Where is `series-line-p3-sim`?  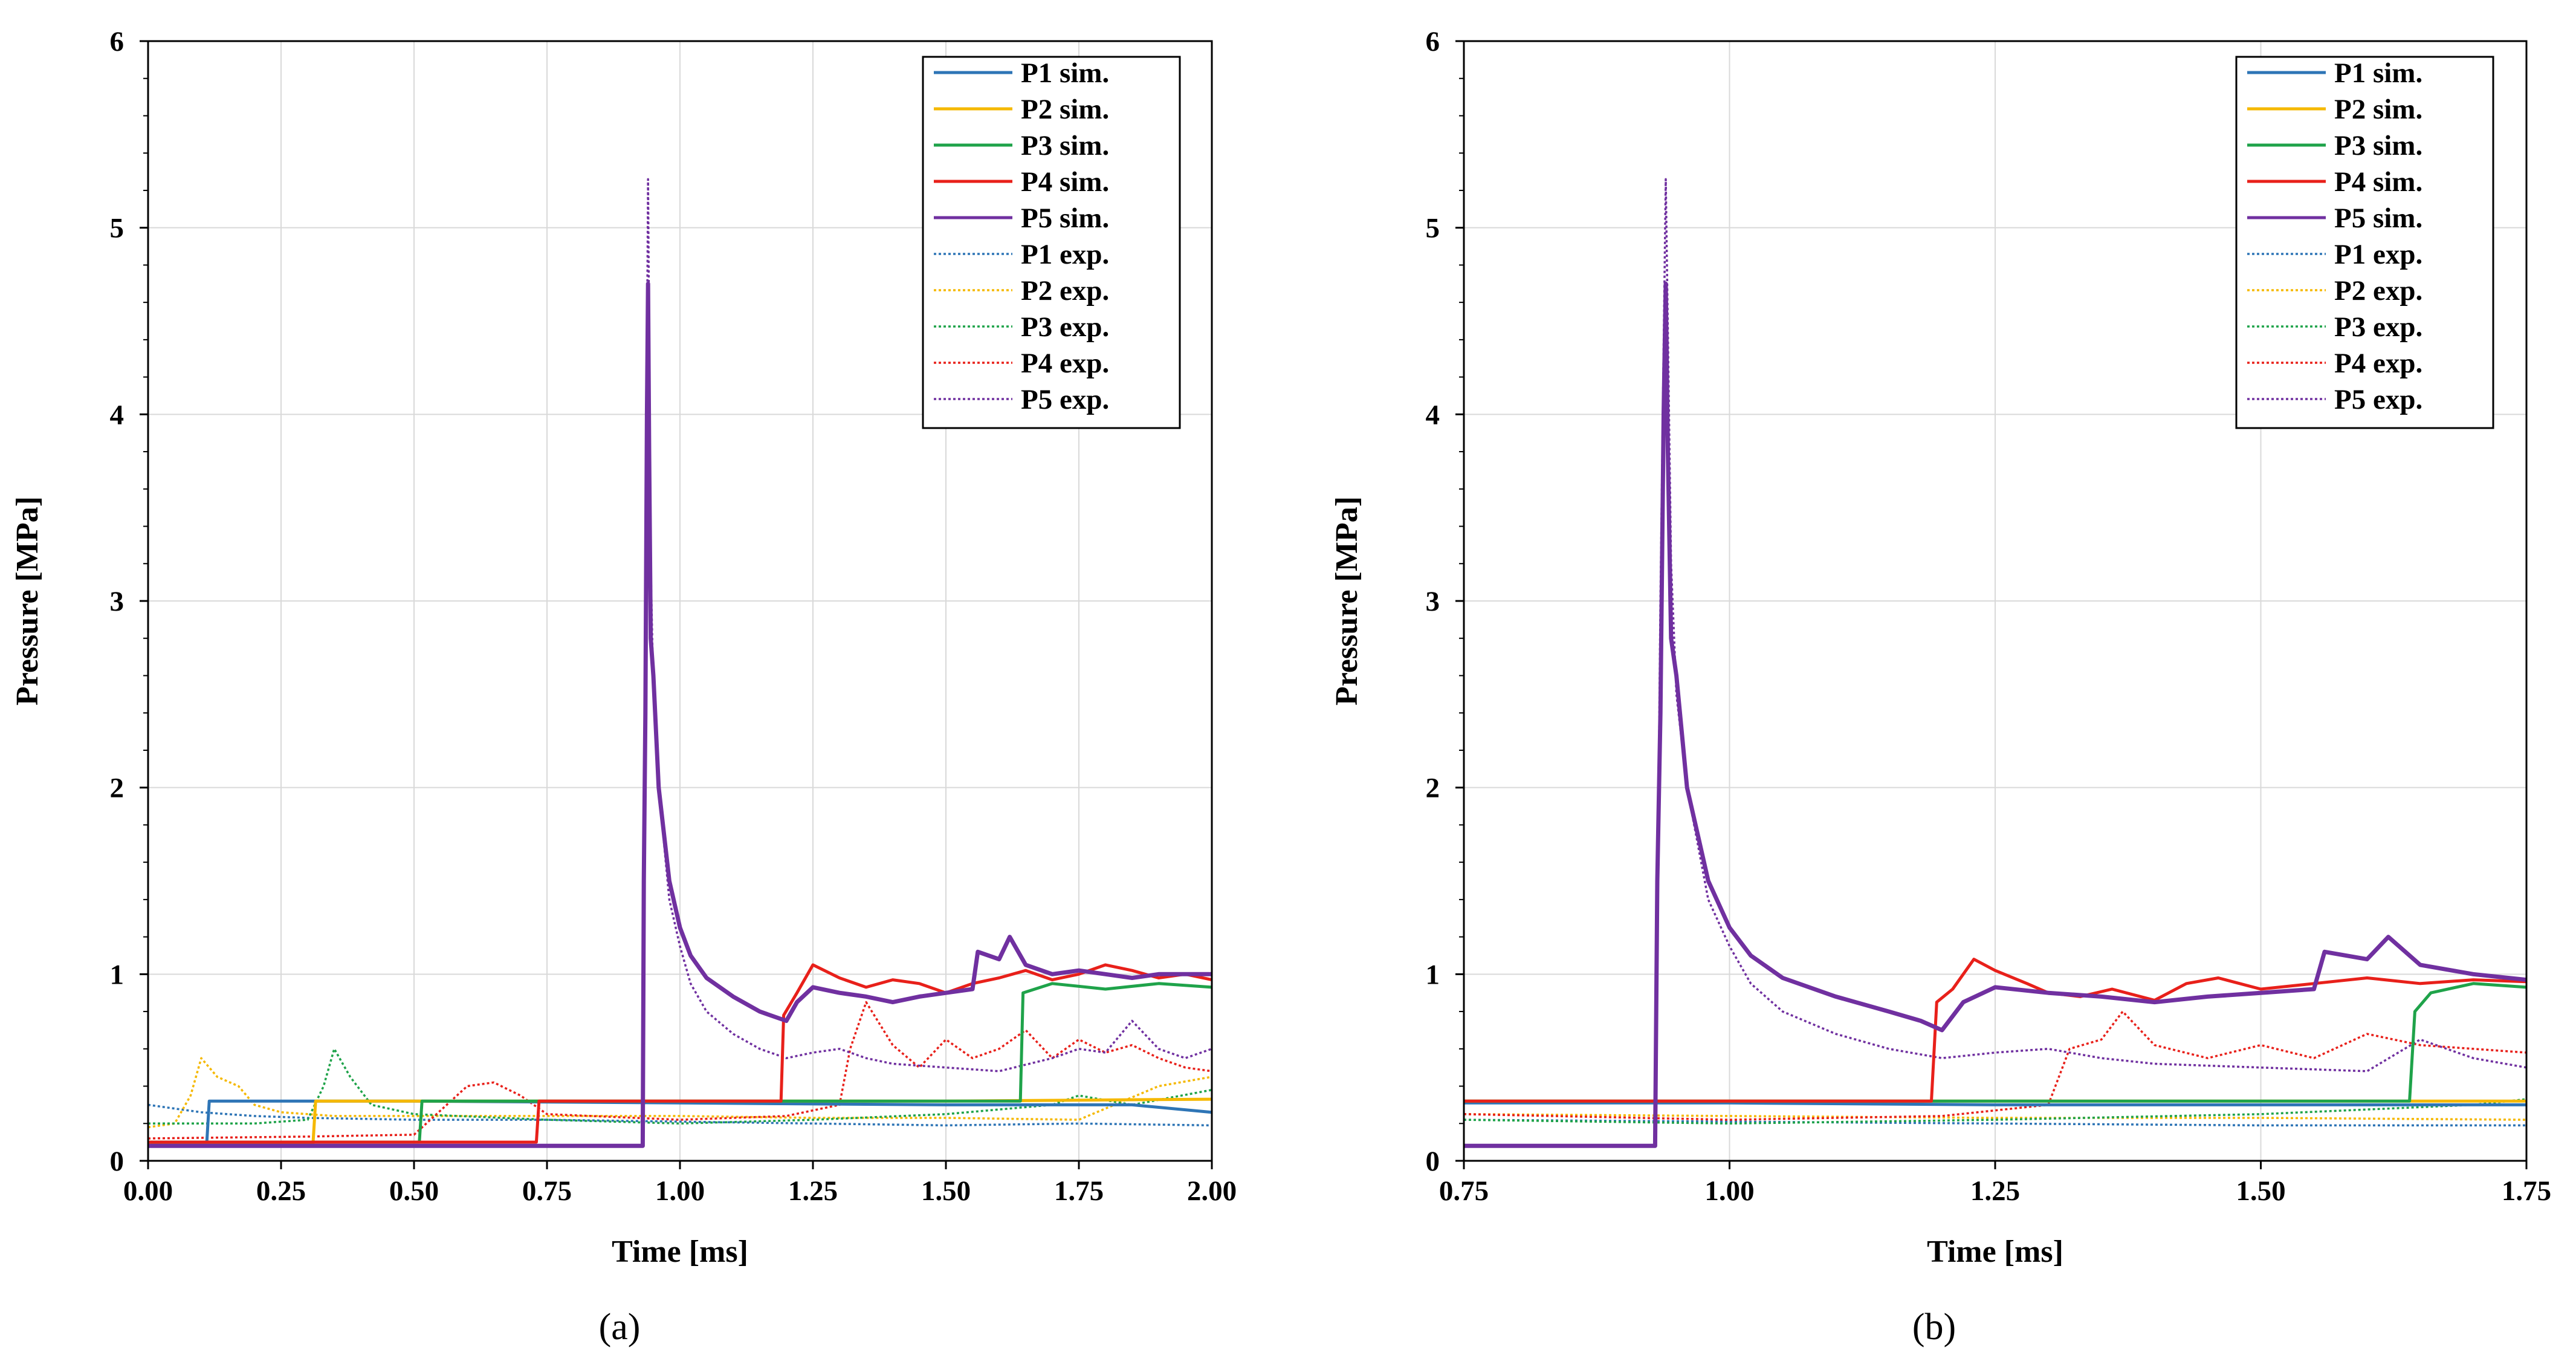 series-line-p3-sim is located at coordinates (680, 1063).